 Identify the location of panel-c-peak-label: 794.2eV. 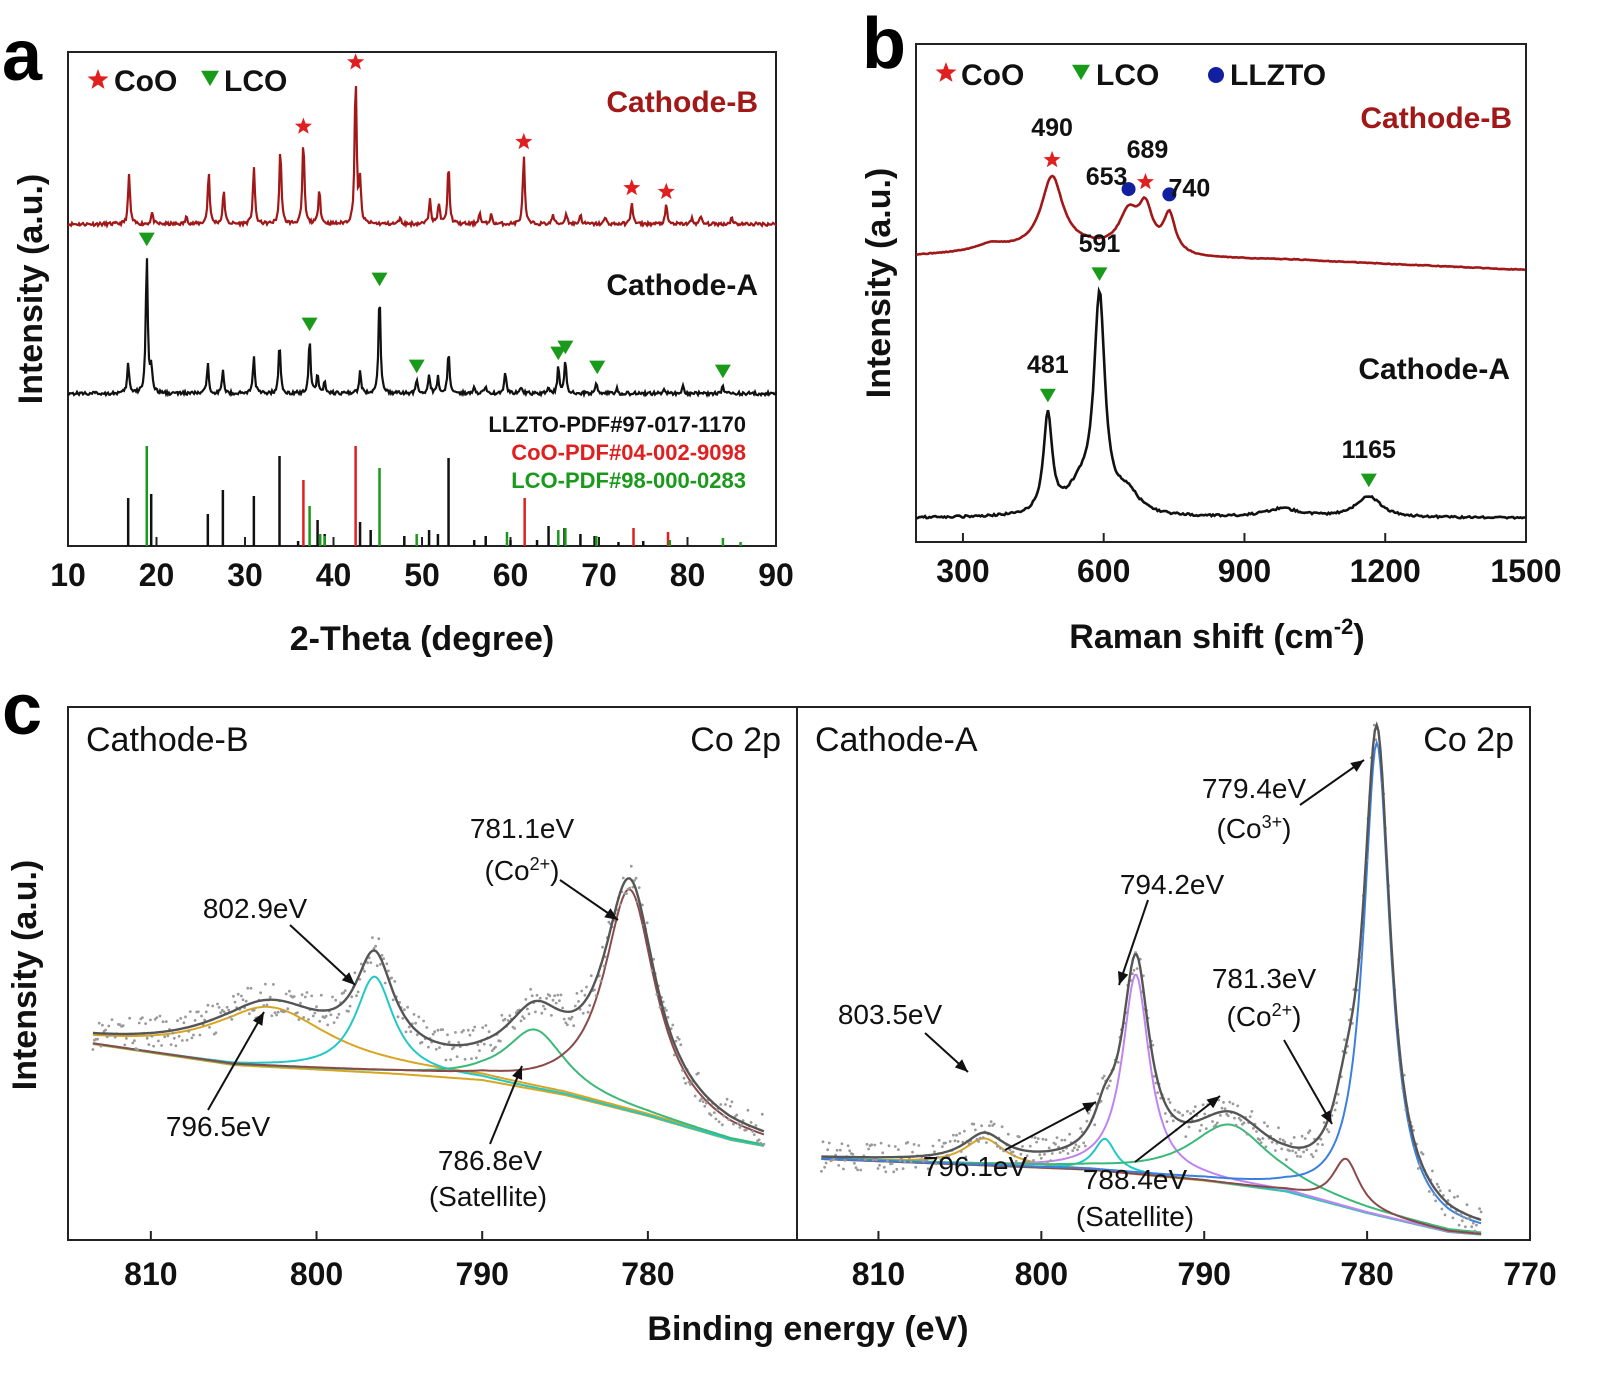
(1172, 884).